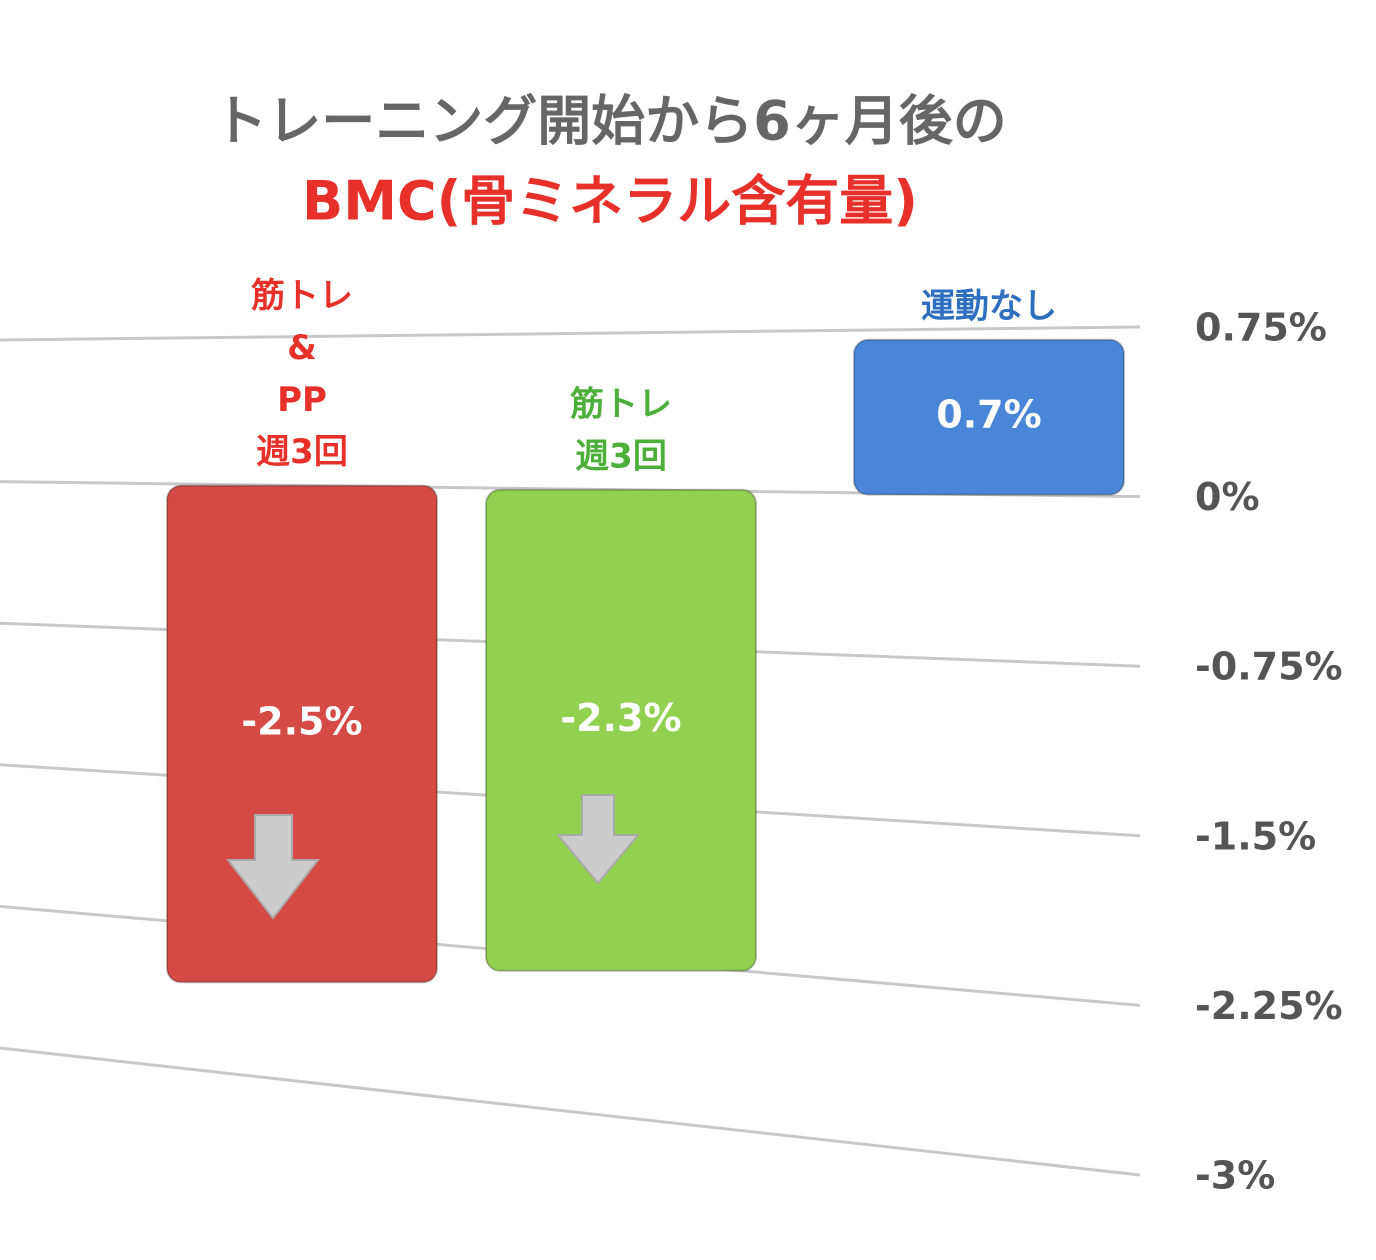  I want to click on category-label: 運動なし, so click(989, 306).